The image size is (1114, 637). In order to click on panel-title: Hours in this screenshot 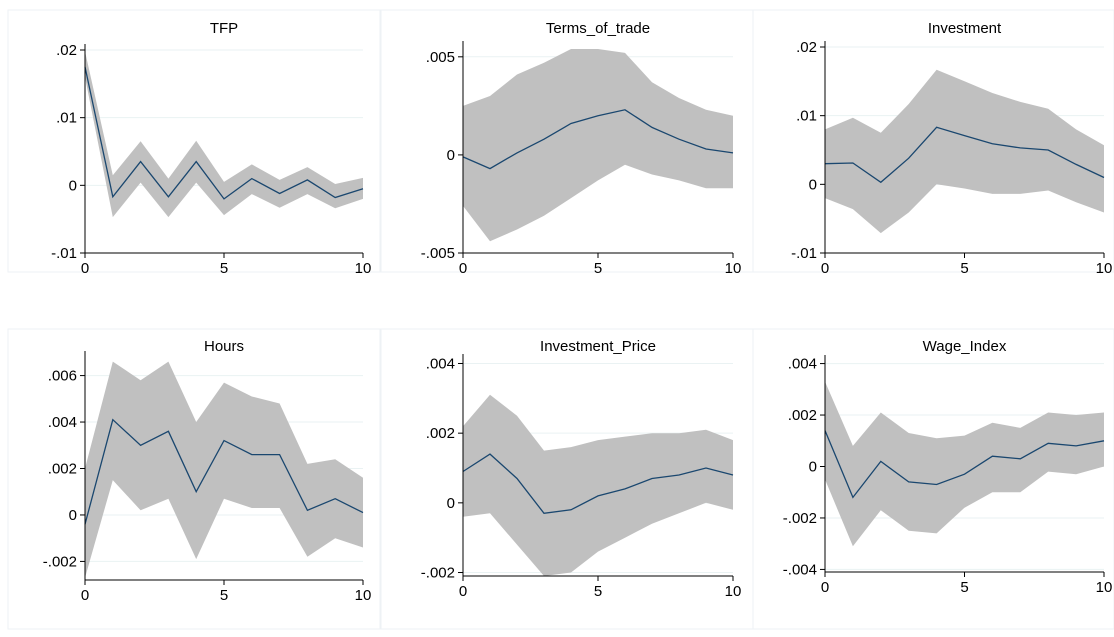, I will do `click(224, 346)`.